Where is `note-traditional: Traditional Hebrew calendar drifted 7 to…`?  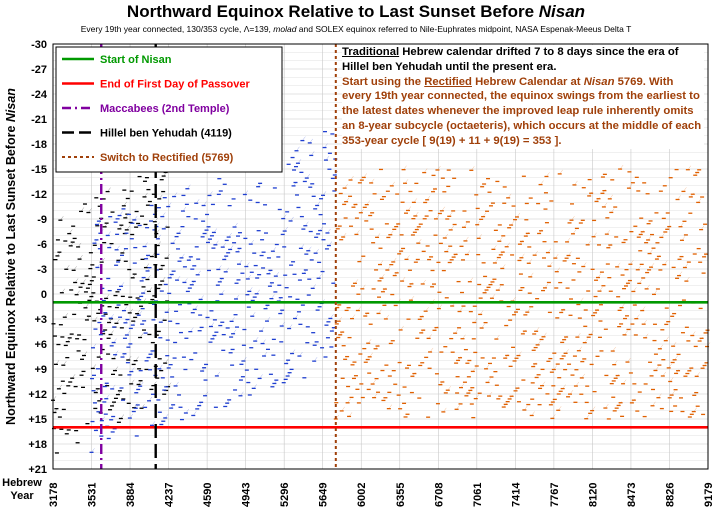 note-traditional: Traditional Hebrew calendar drifted 7 to… is located at coordinates (523, 60).